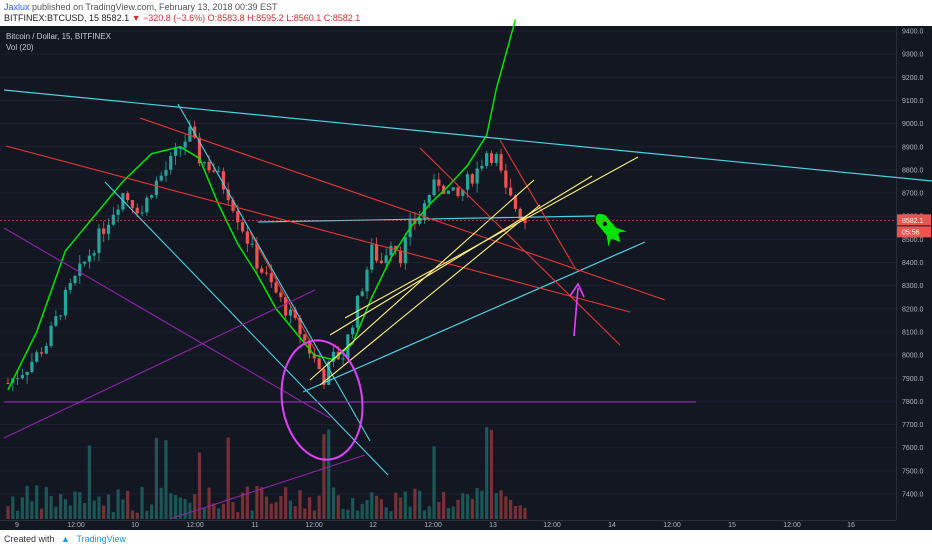 The height and width of the screenshot is (550, 932). I want to click on x-tick-label: 15, so click(732, 525).